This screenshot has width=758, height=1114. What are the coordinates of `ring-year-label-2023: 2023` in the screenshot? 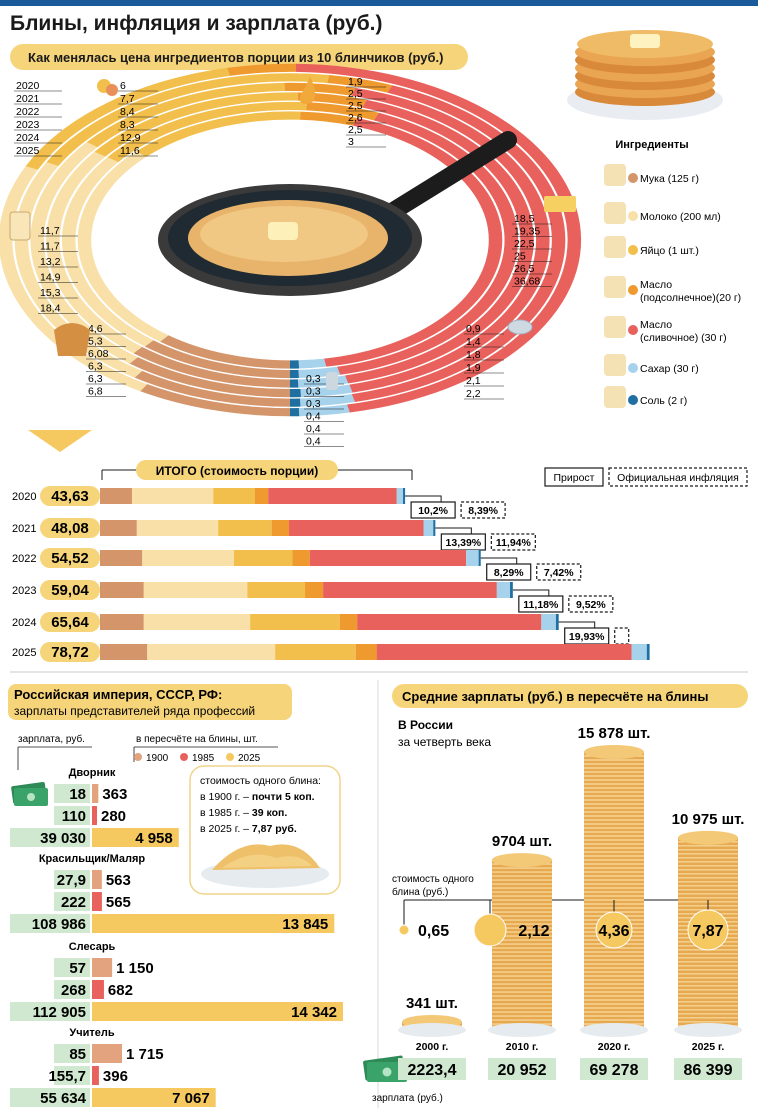 It's located at (28, 125).